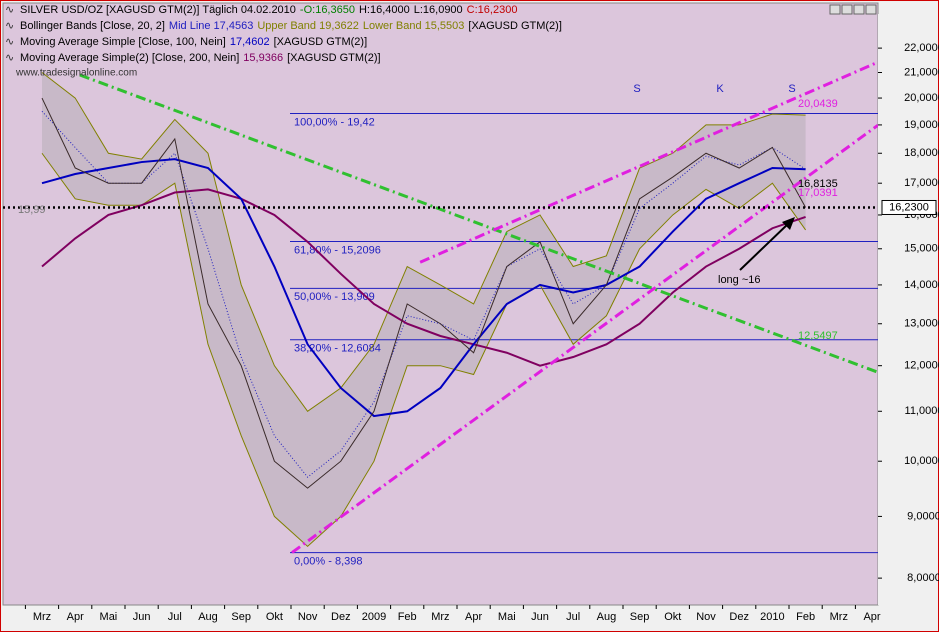  Describe the element at coordinates (123, 42) in the screenshot. I see `header-segment: Moving Average Simple [Close, 100, Nein]` at that location.